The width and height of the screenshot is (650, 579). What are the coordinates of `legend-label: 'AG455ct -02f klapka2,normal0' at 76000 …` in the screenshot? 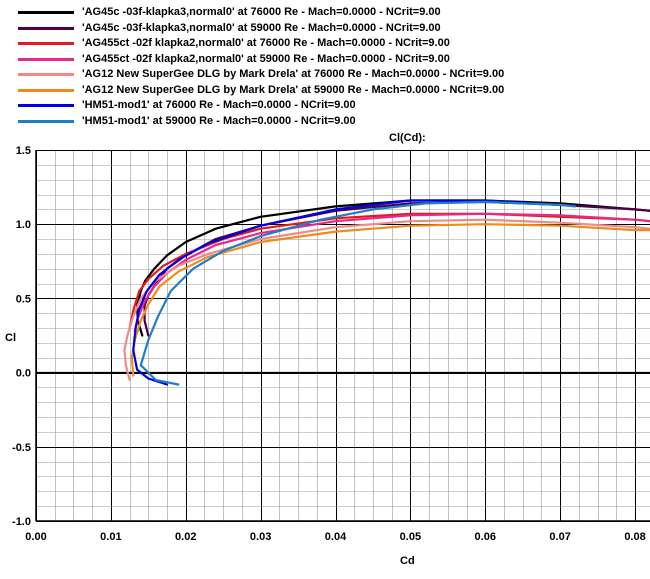 It's located at (266, 43).